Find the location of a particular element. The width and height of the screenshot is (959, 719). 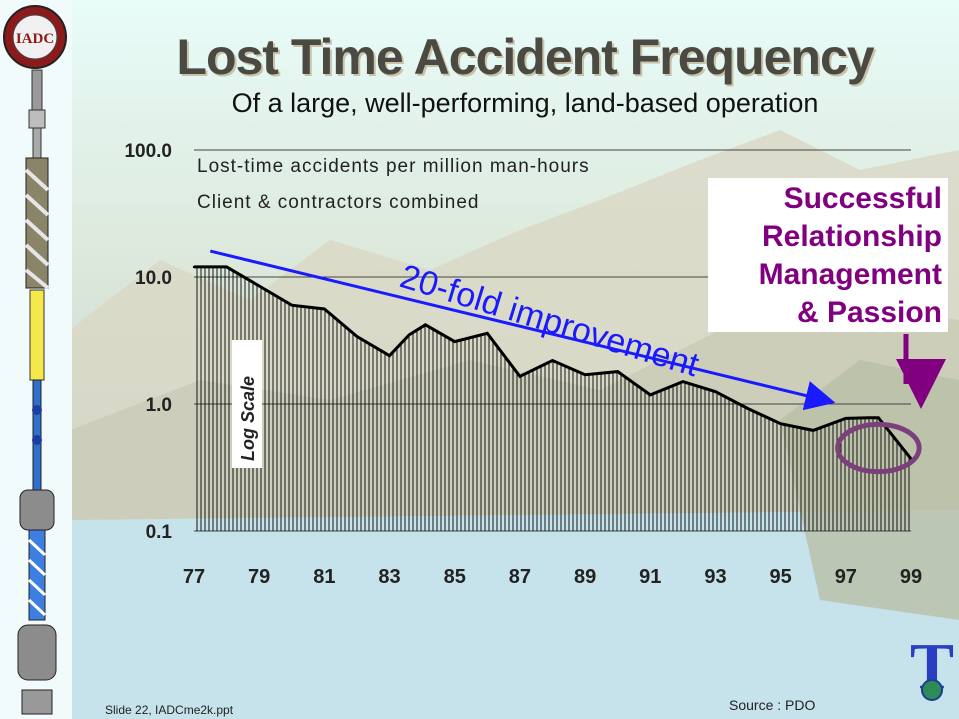

source-note: Source : PDO is located at coordinates (772, 705).